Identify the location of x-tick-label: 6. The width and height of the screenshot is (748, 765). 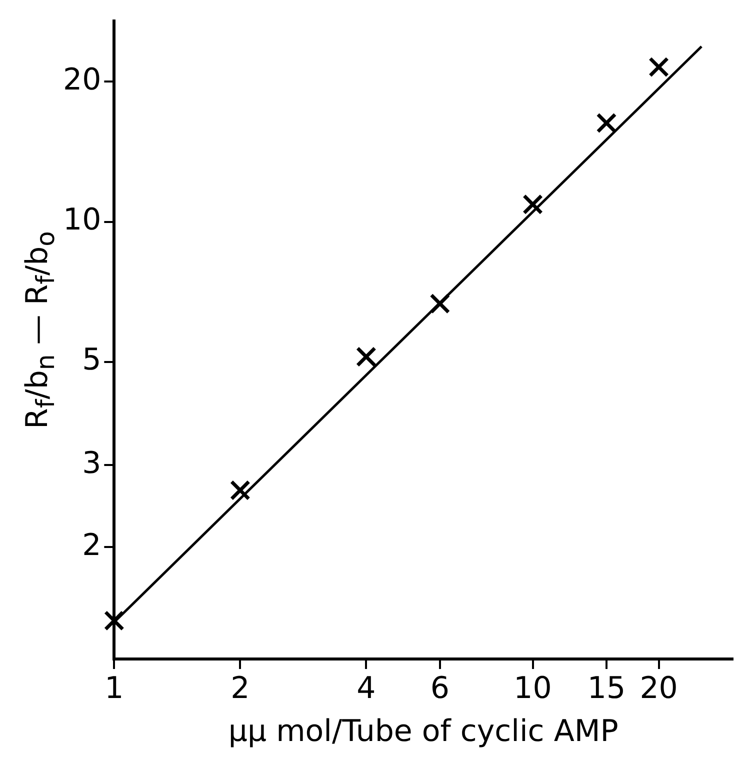
(440, 688).